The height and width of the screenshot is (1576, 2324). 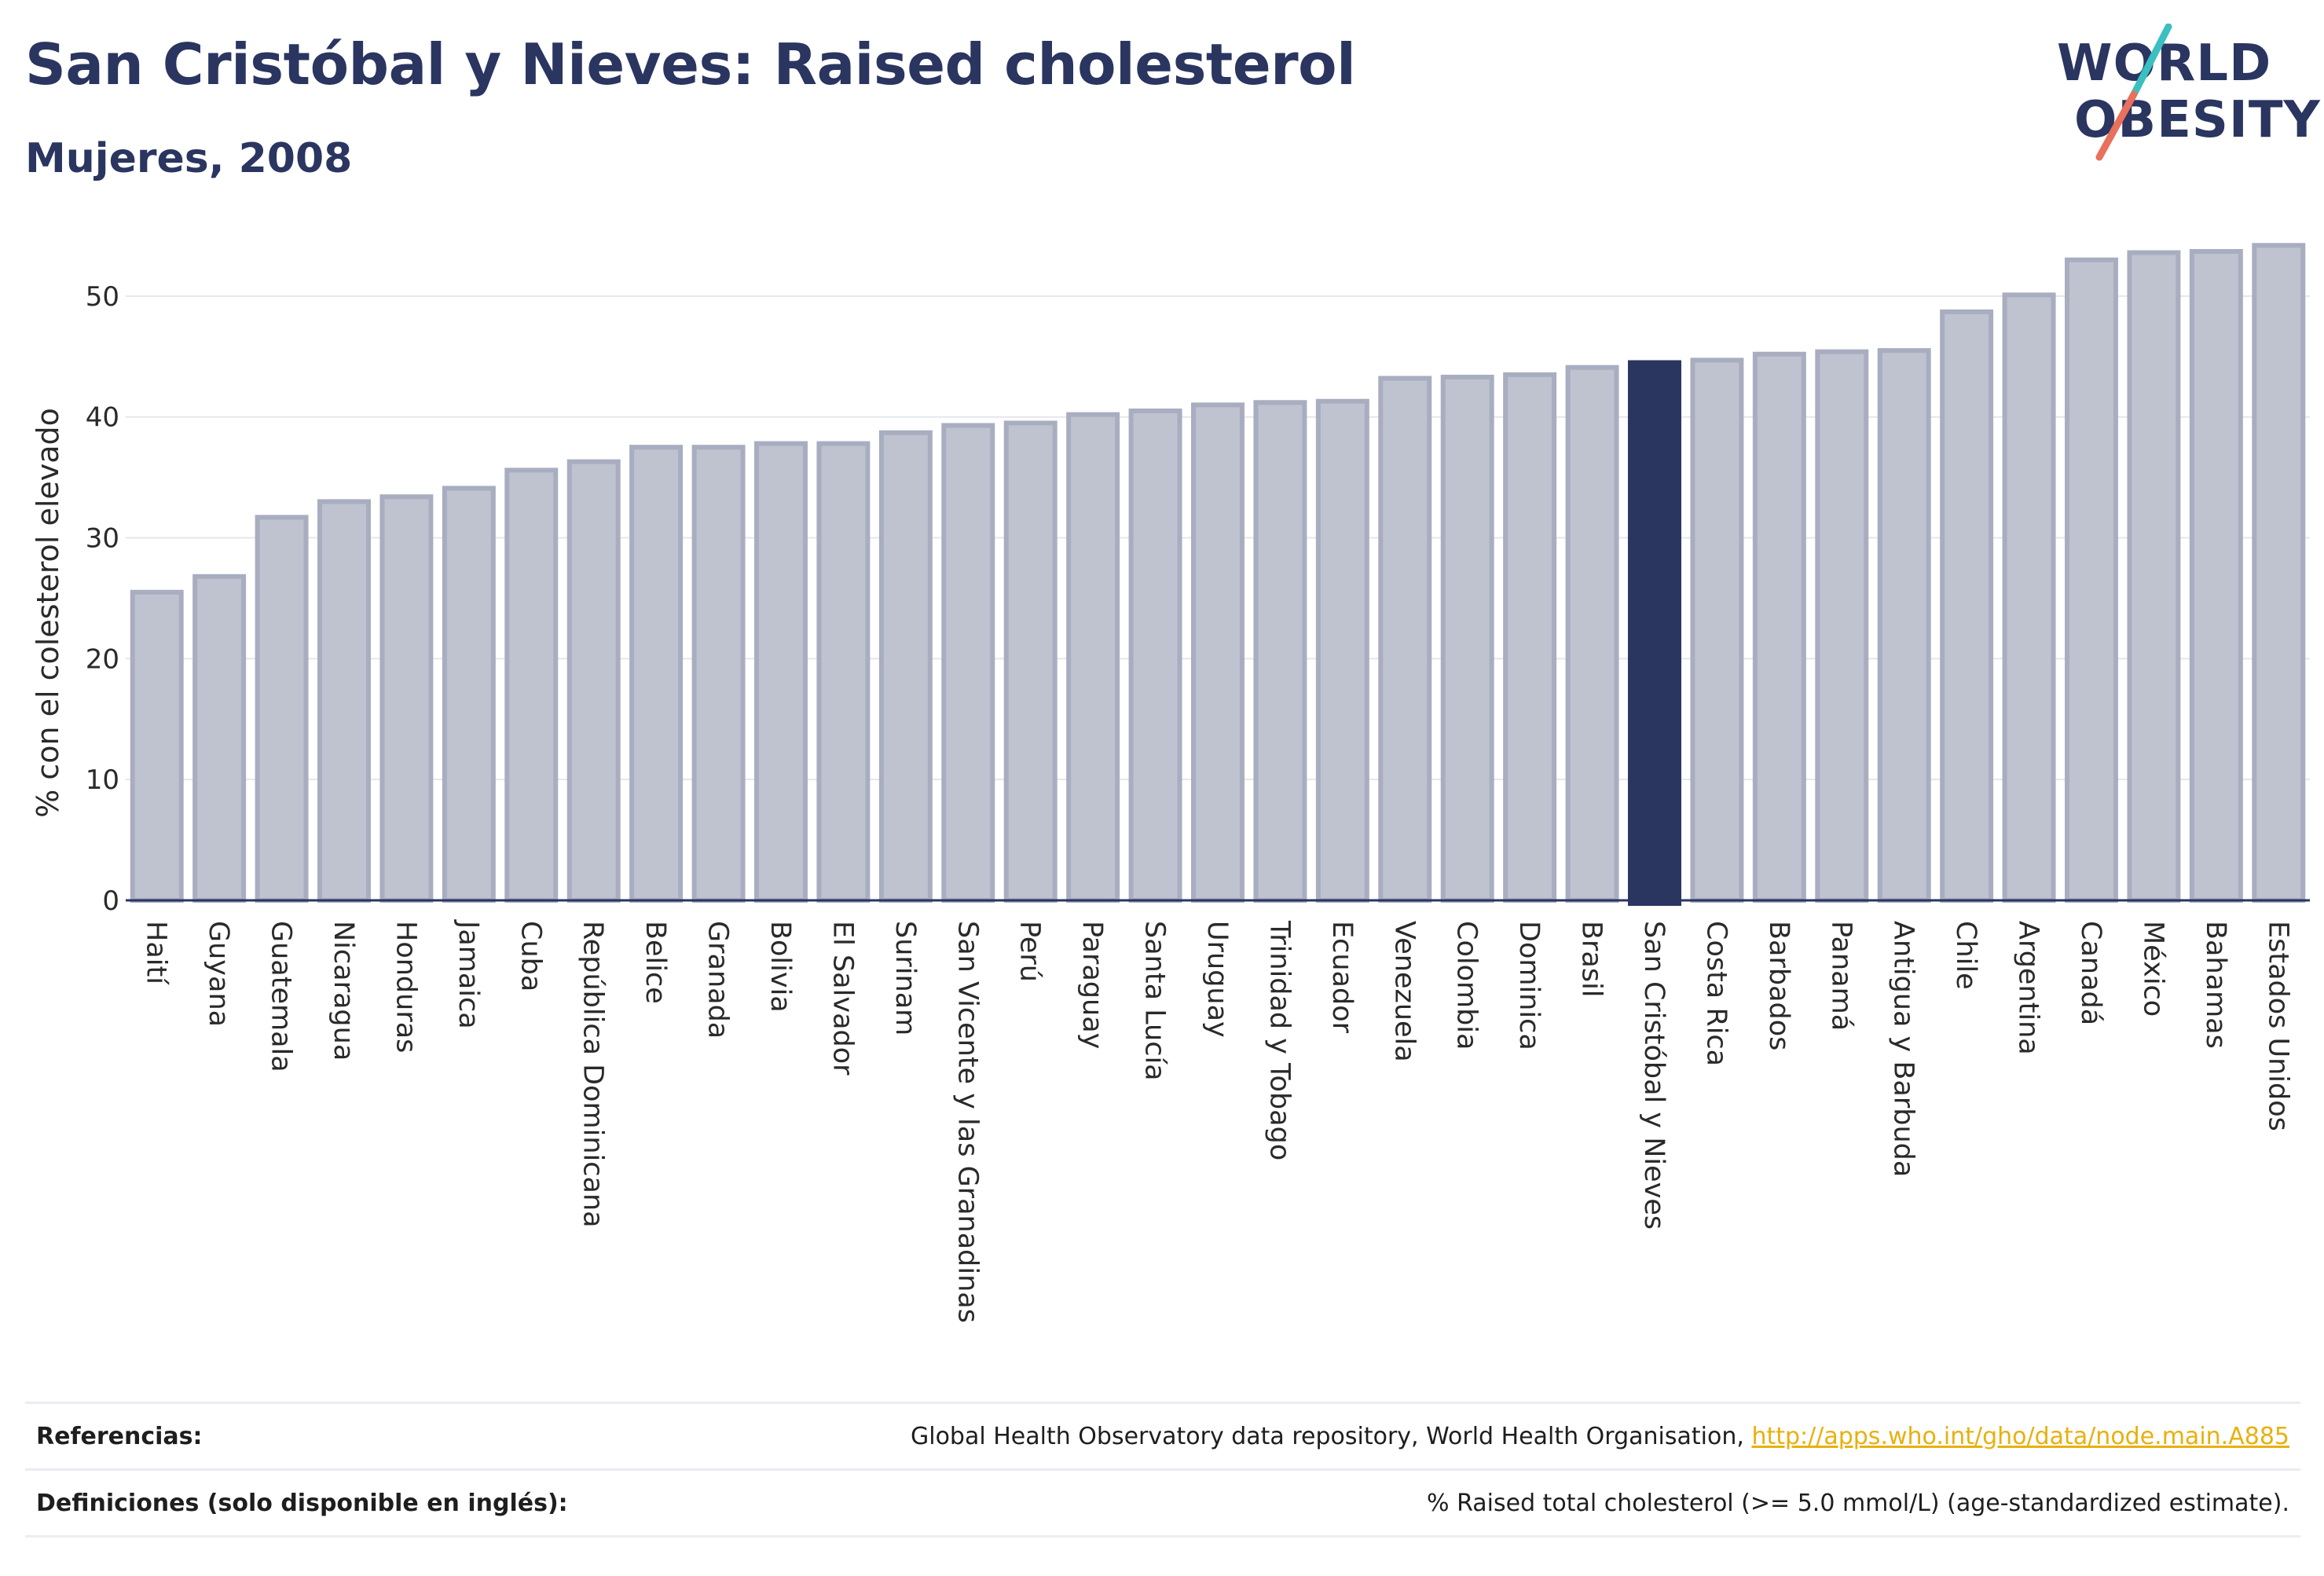 What do you see at coordinates (1778, 985) in the screenshot?
I see `x-category-label: Barbados` at bounding box center [1778, 985].